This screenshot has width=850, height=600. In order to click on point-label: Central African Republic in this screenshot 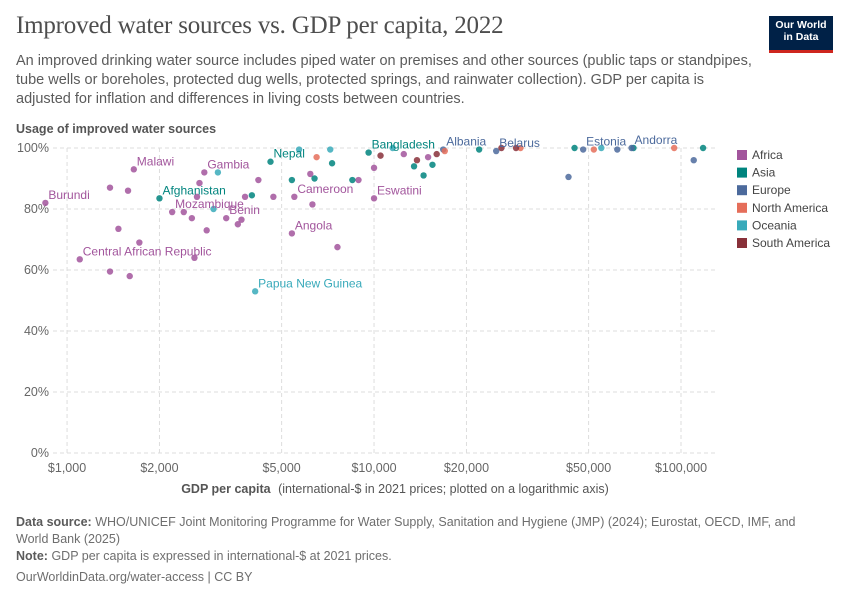, I will do `click(147, 251)`.